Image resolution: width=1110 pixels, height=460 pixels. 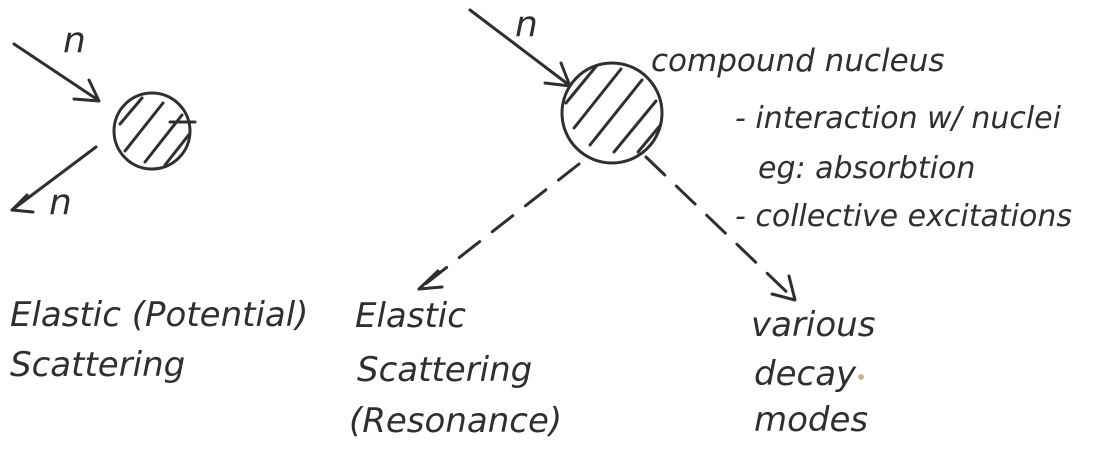 I want to click on compound-note-interaction: - interaction w/ nuclei, so click(x=898, y=118).